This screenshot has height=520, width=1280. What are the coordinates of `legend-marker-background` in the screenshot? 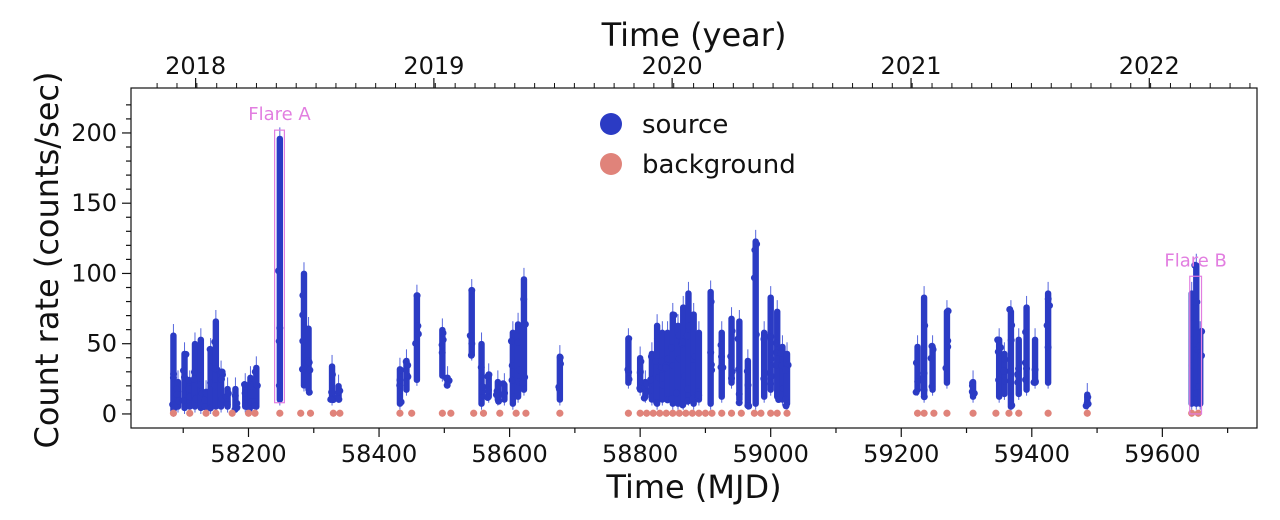 It's located at (611, 164).